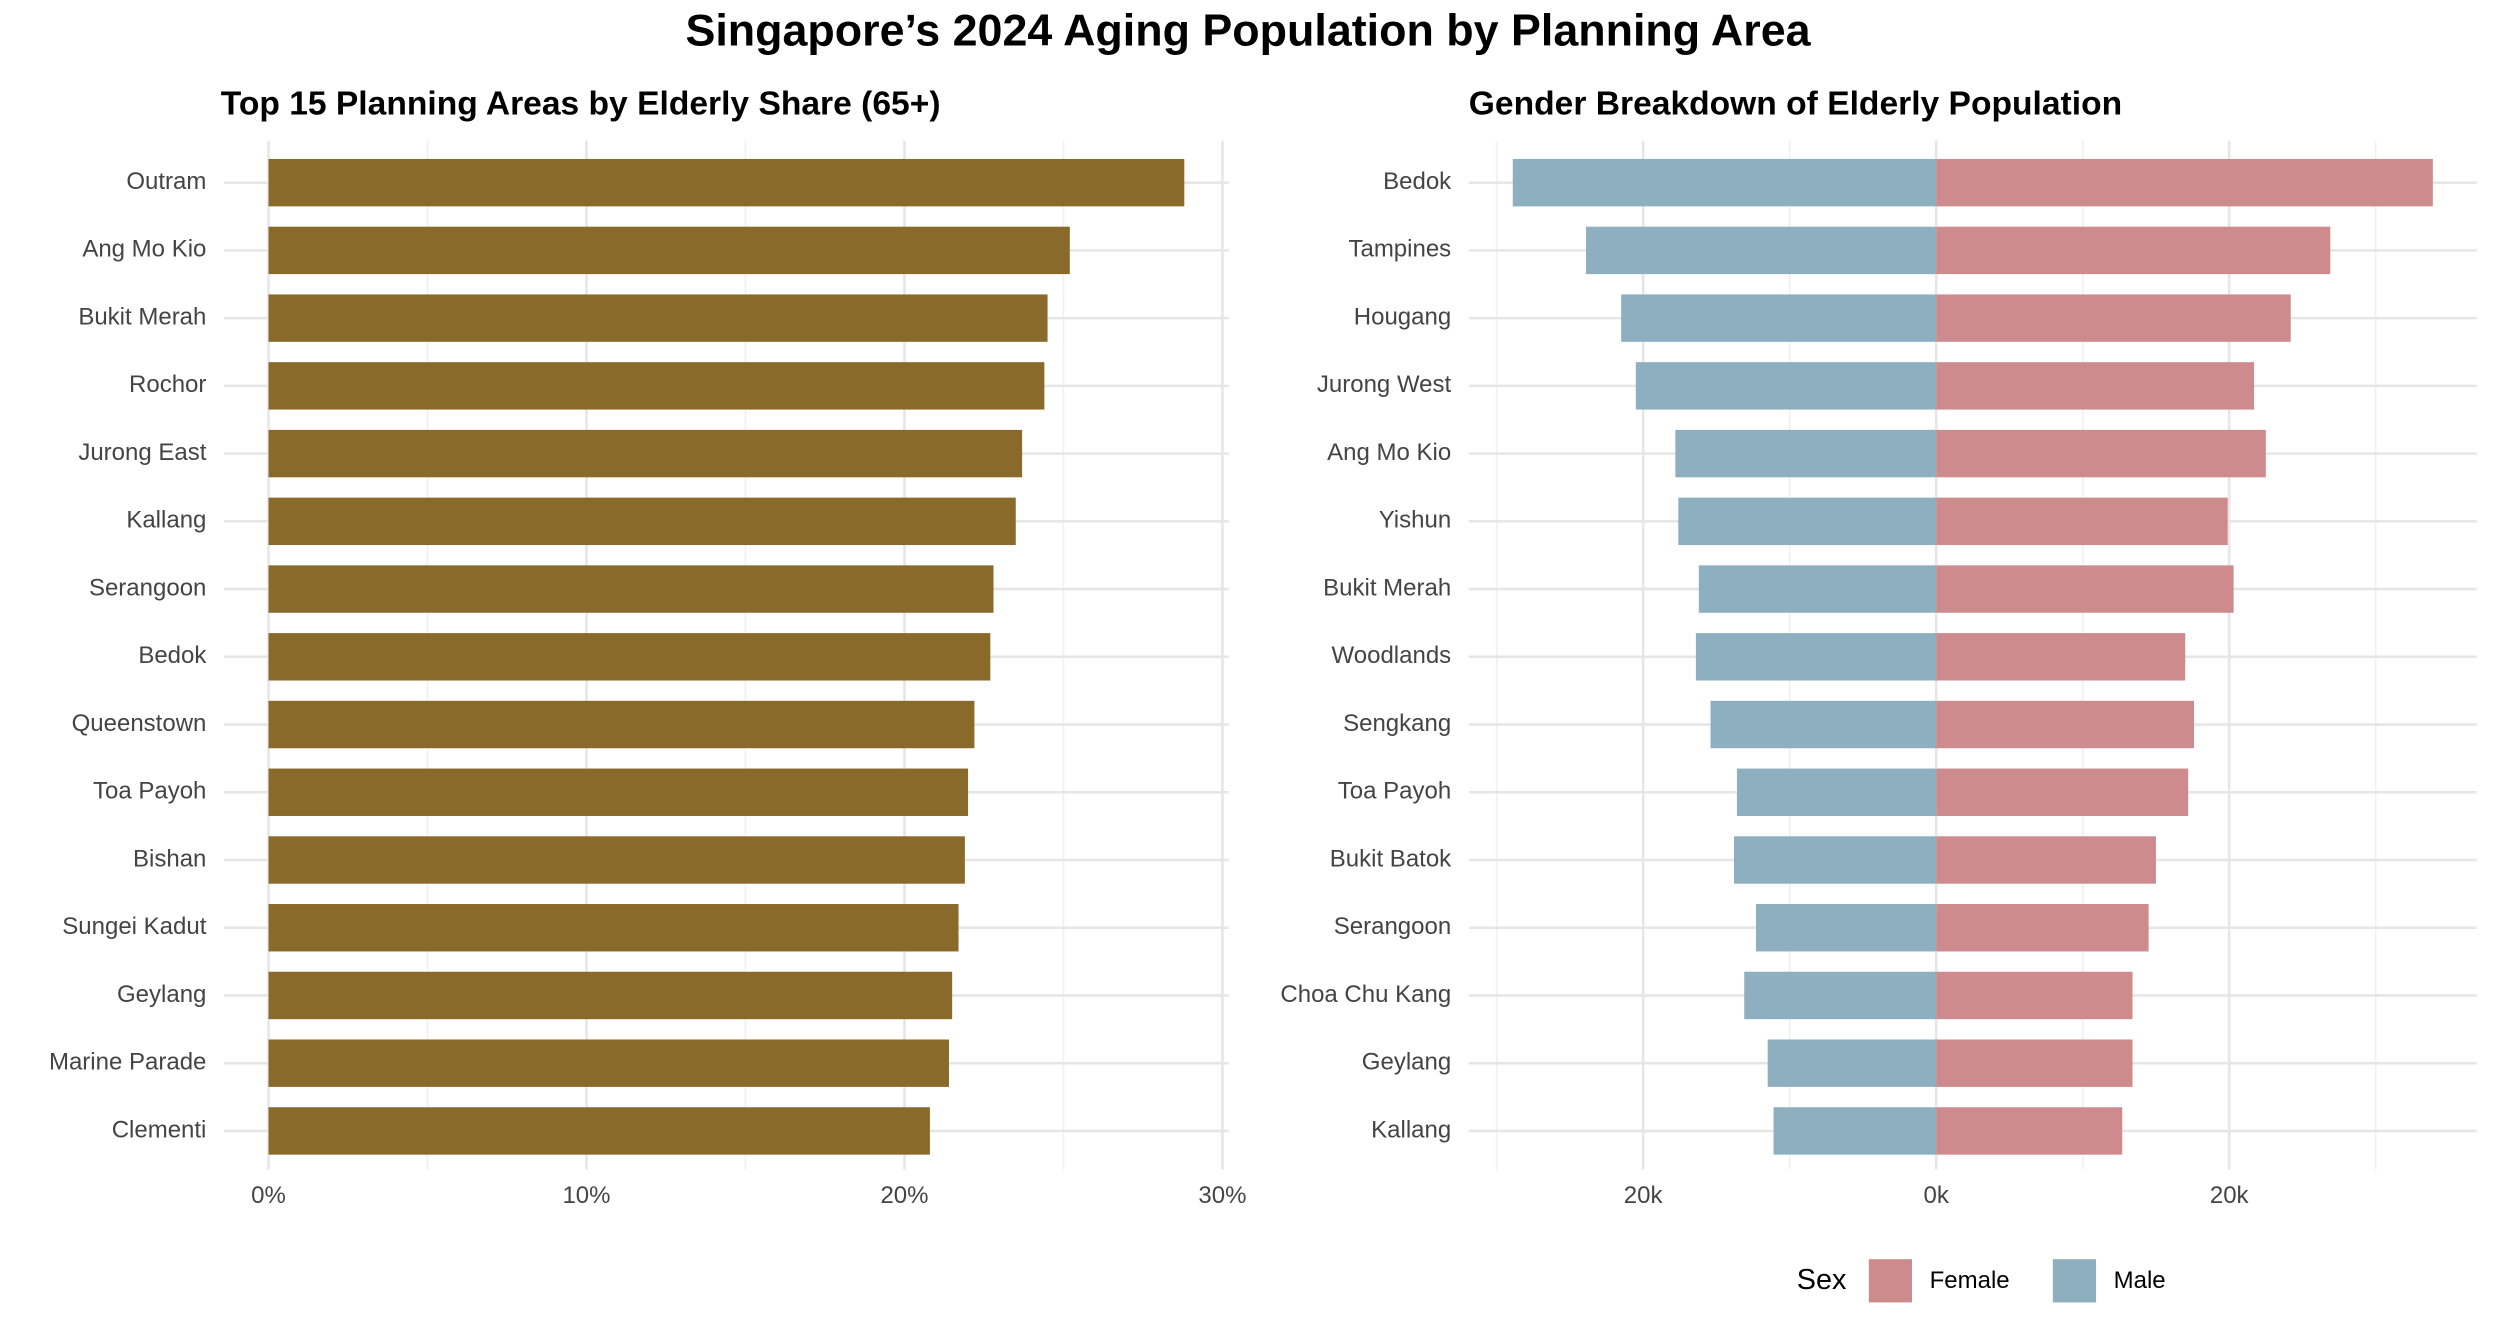  Describe the element at coordinates (139, 723) in the screenshot. I see `y-tick-label: Queenstown` at that location.